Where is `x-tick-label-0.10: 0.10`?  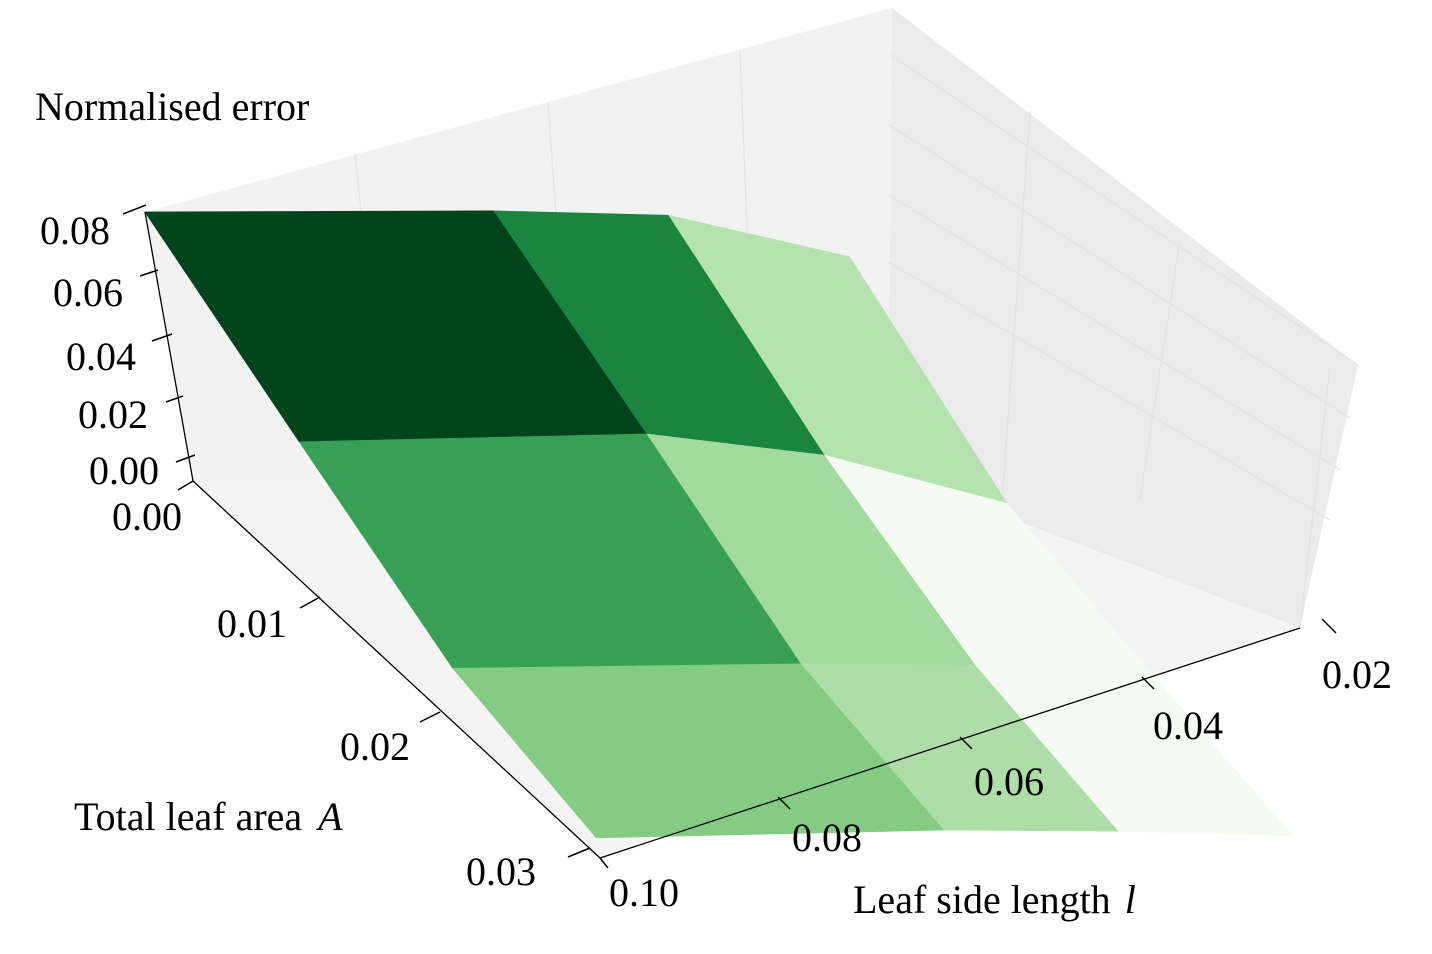
x-tick-label-0.10: 0.10 is located at coordinates (644, 892).